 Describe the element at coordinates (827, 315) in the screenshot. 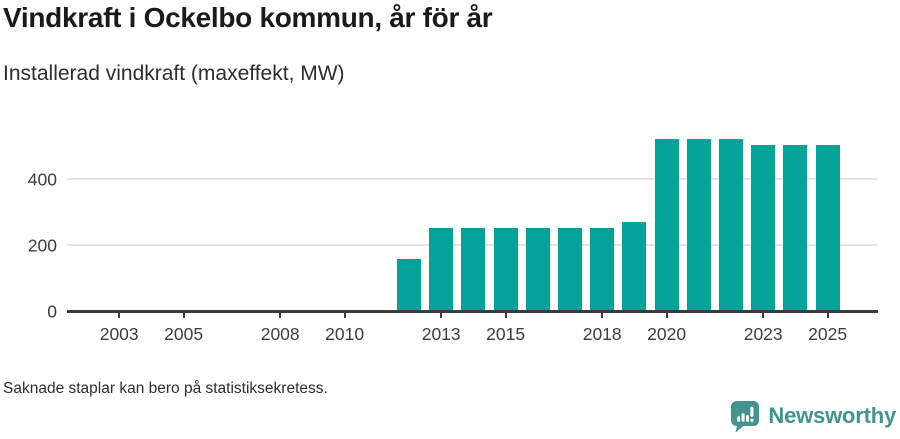

I see `x-tick-2025` at that location.